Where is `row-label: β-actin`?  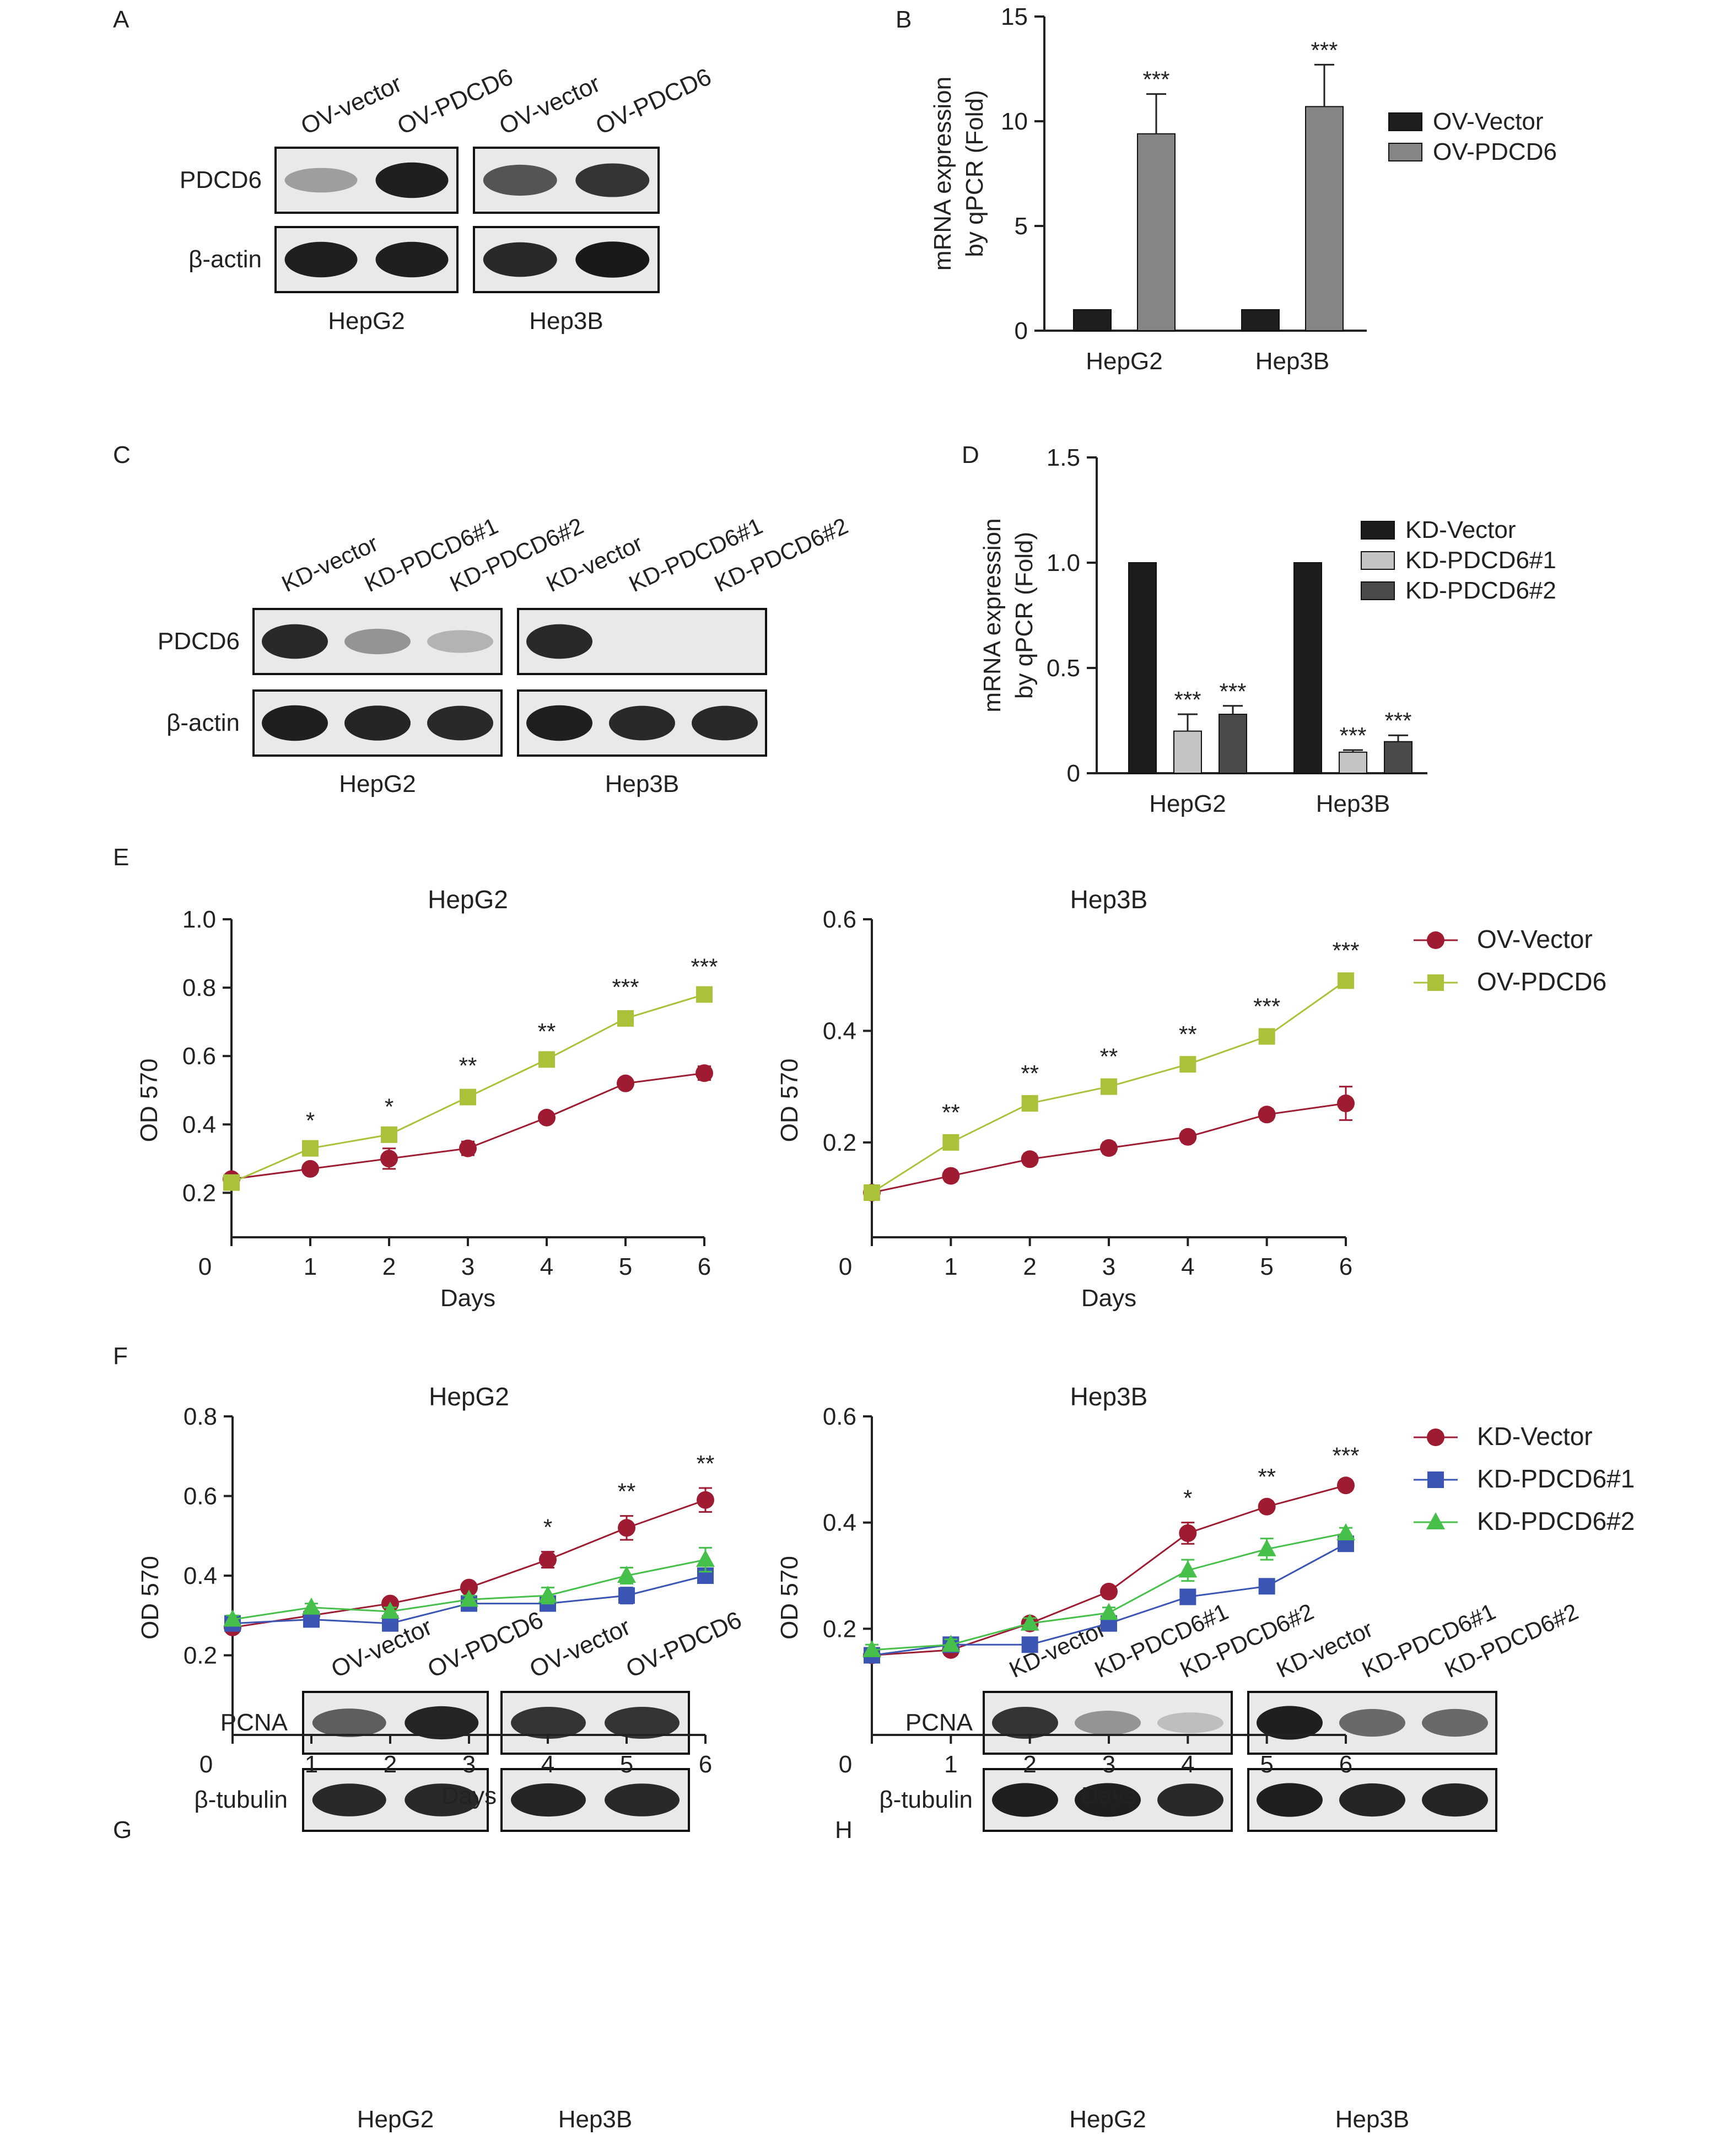
row-label: β-actin is located at coordinates (203, 722).